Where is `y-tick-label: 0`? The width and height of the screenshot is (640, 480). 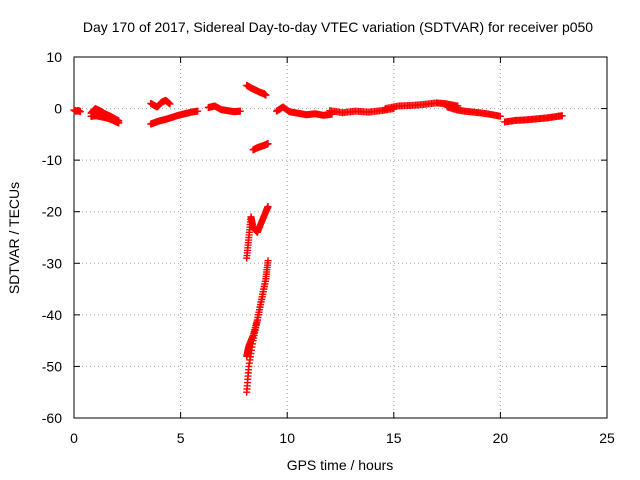
y-tick-label: 0 is located at coordinates (58, 109).